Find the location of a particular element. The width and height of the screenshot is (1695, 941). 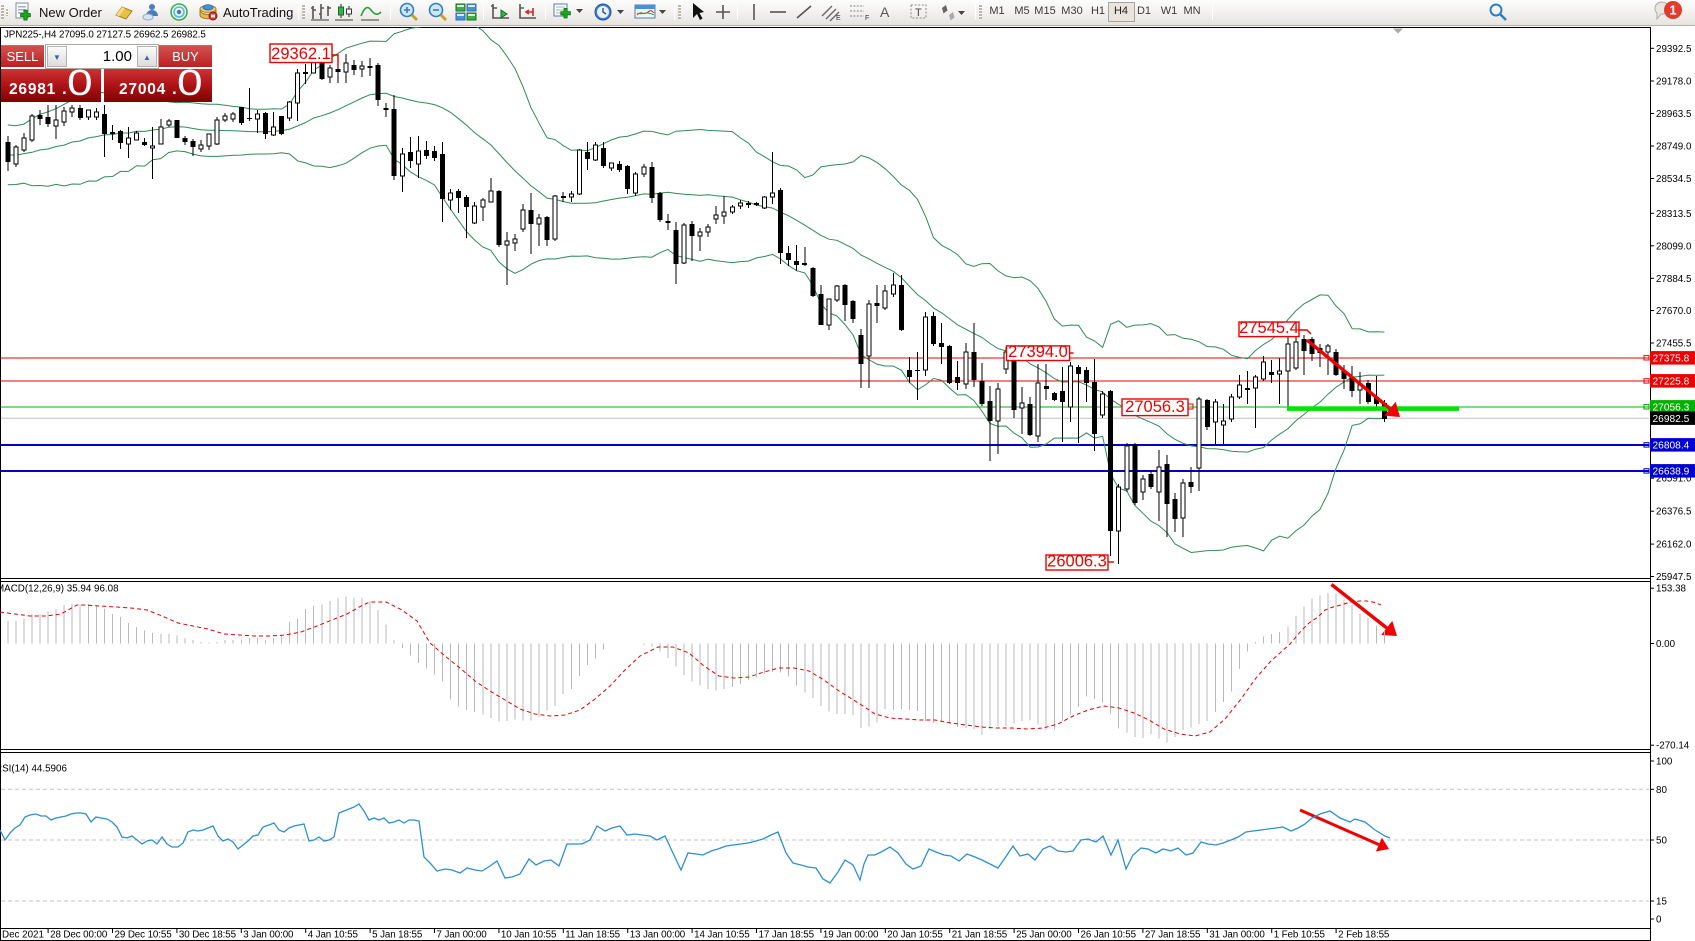

svg-text: 29 Dec 10:55 is located at coordinates (144, 935).